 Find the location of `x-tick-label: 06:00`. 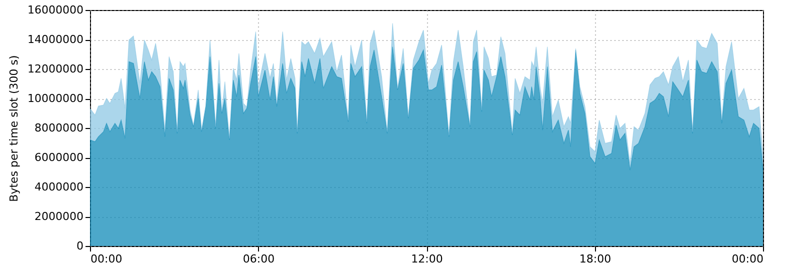

x-tick-label: 06:00 is located at coordinates (258, 259).